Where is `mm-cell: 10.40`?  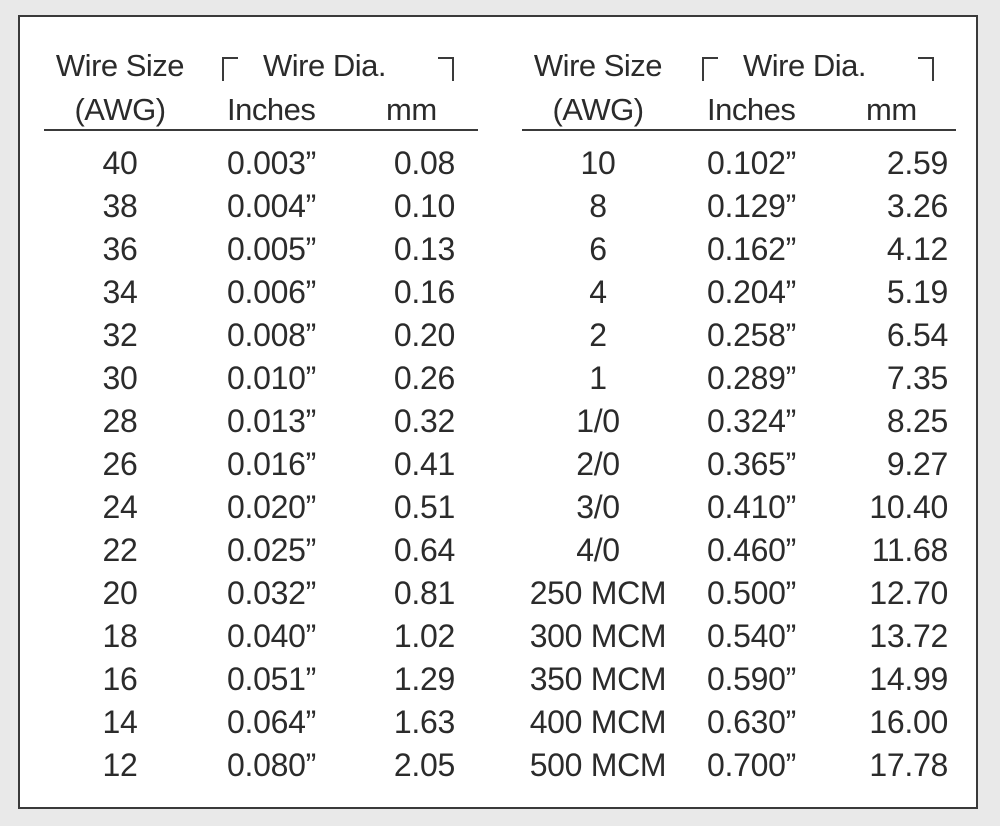 mm-cell: 10.40 is located at coordinates (908, 507).